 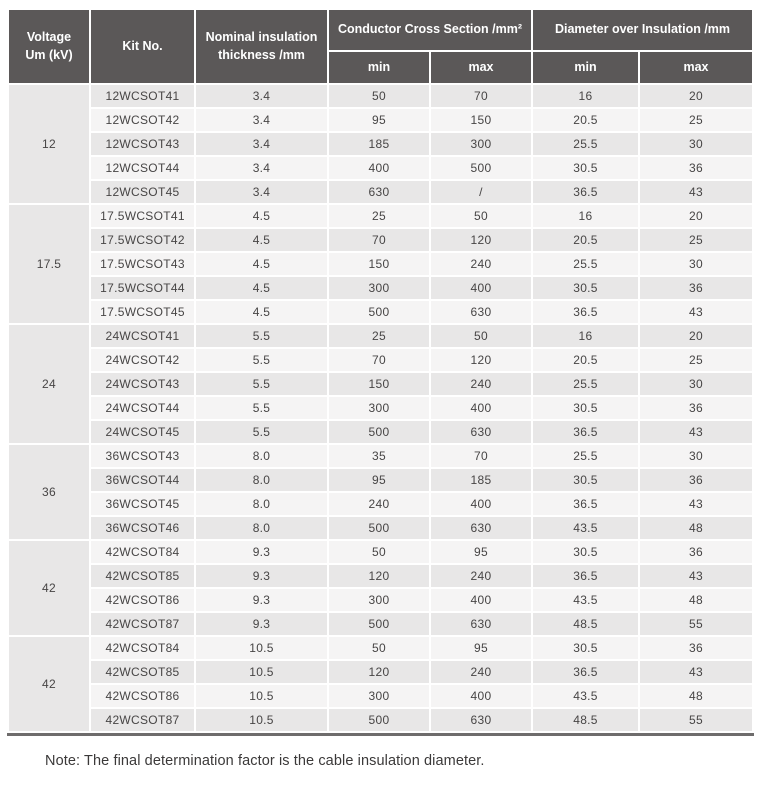 What do you see at coordinates (261, 46) in the screenshot?
I see `header-nominal-thickness: Nominal insulation thickness /mm` at bounding box center [261, 46].